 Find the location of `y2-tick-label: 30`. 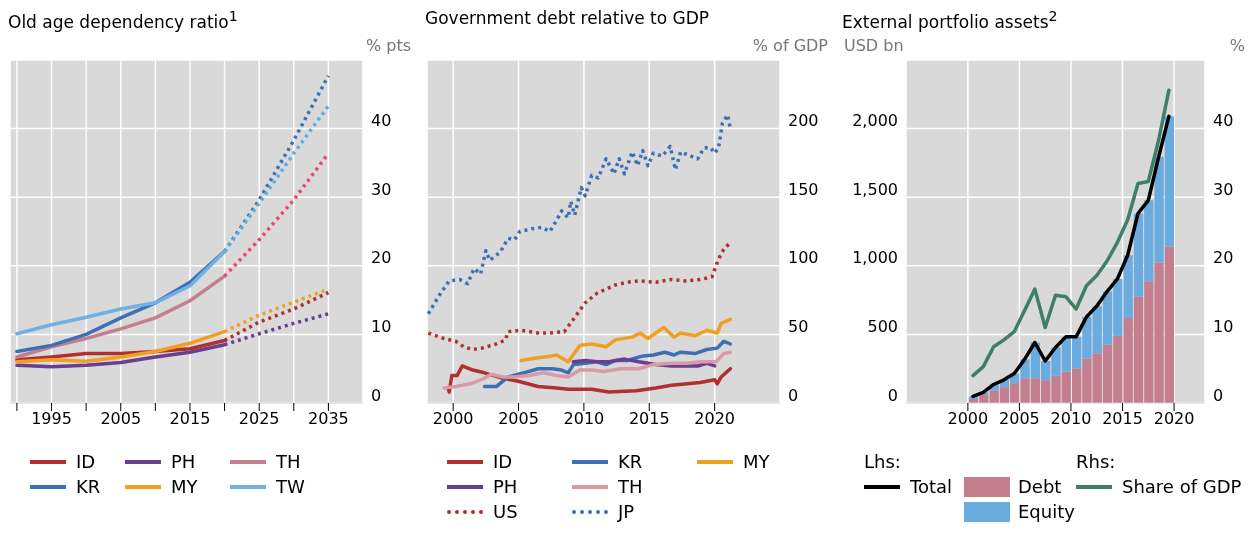

y2-tick-label: 30 is located at coordinates (1223, 189).